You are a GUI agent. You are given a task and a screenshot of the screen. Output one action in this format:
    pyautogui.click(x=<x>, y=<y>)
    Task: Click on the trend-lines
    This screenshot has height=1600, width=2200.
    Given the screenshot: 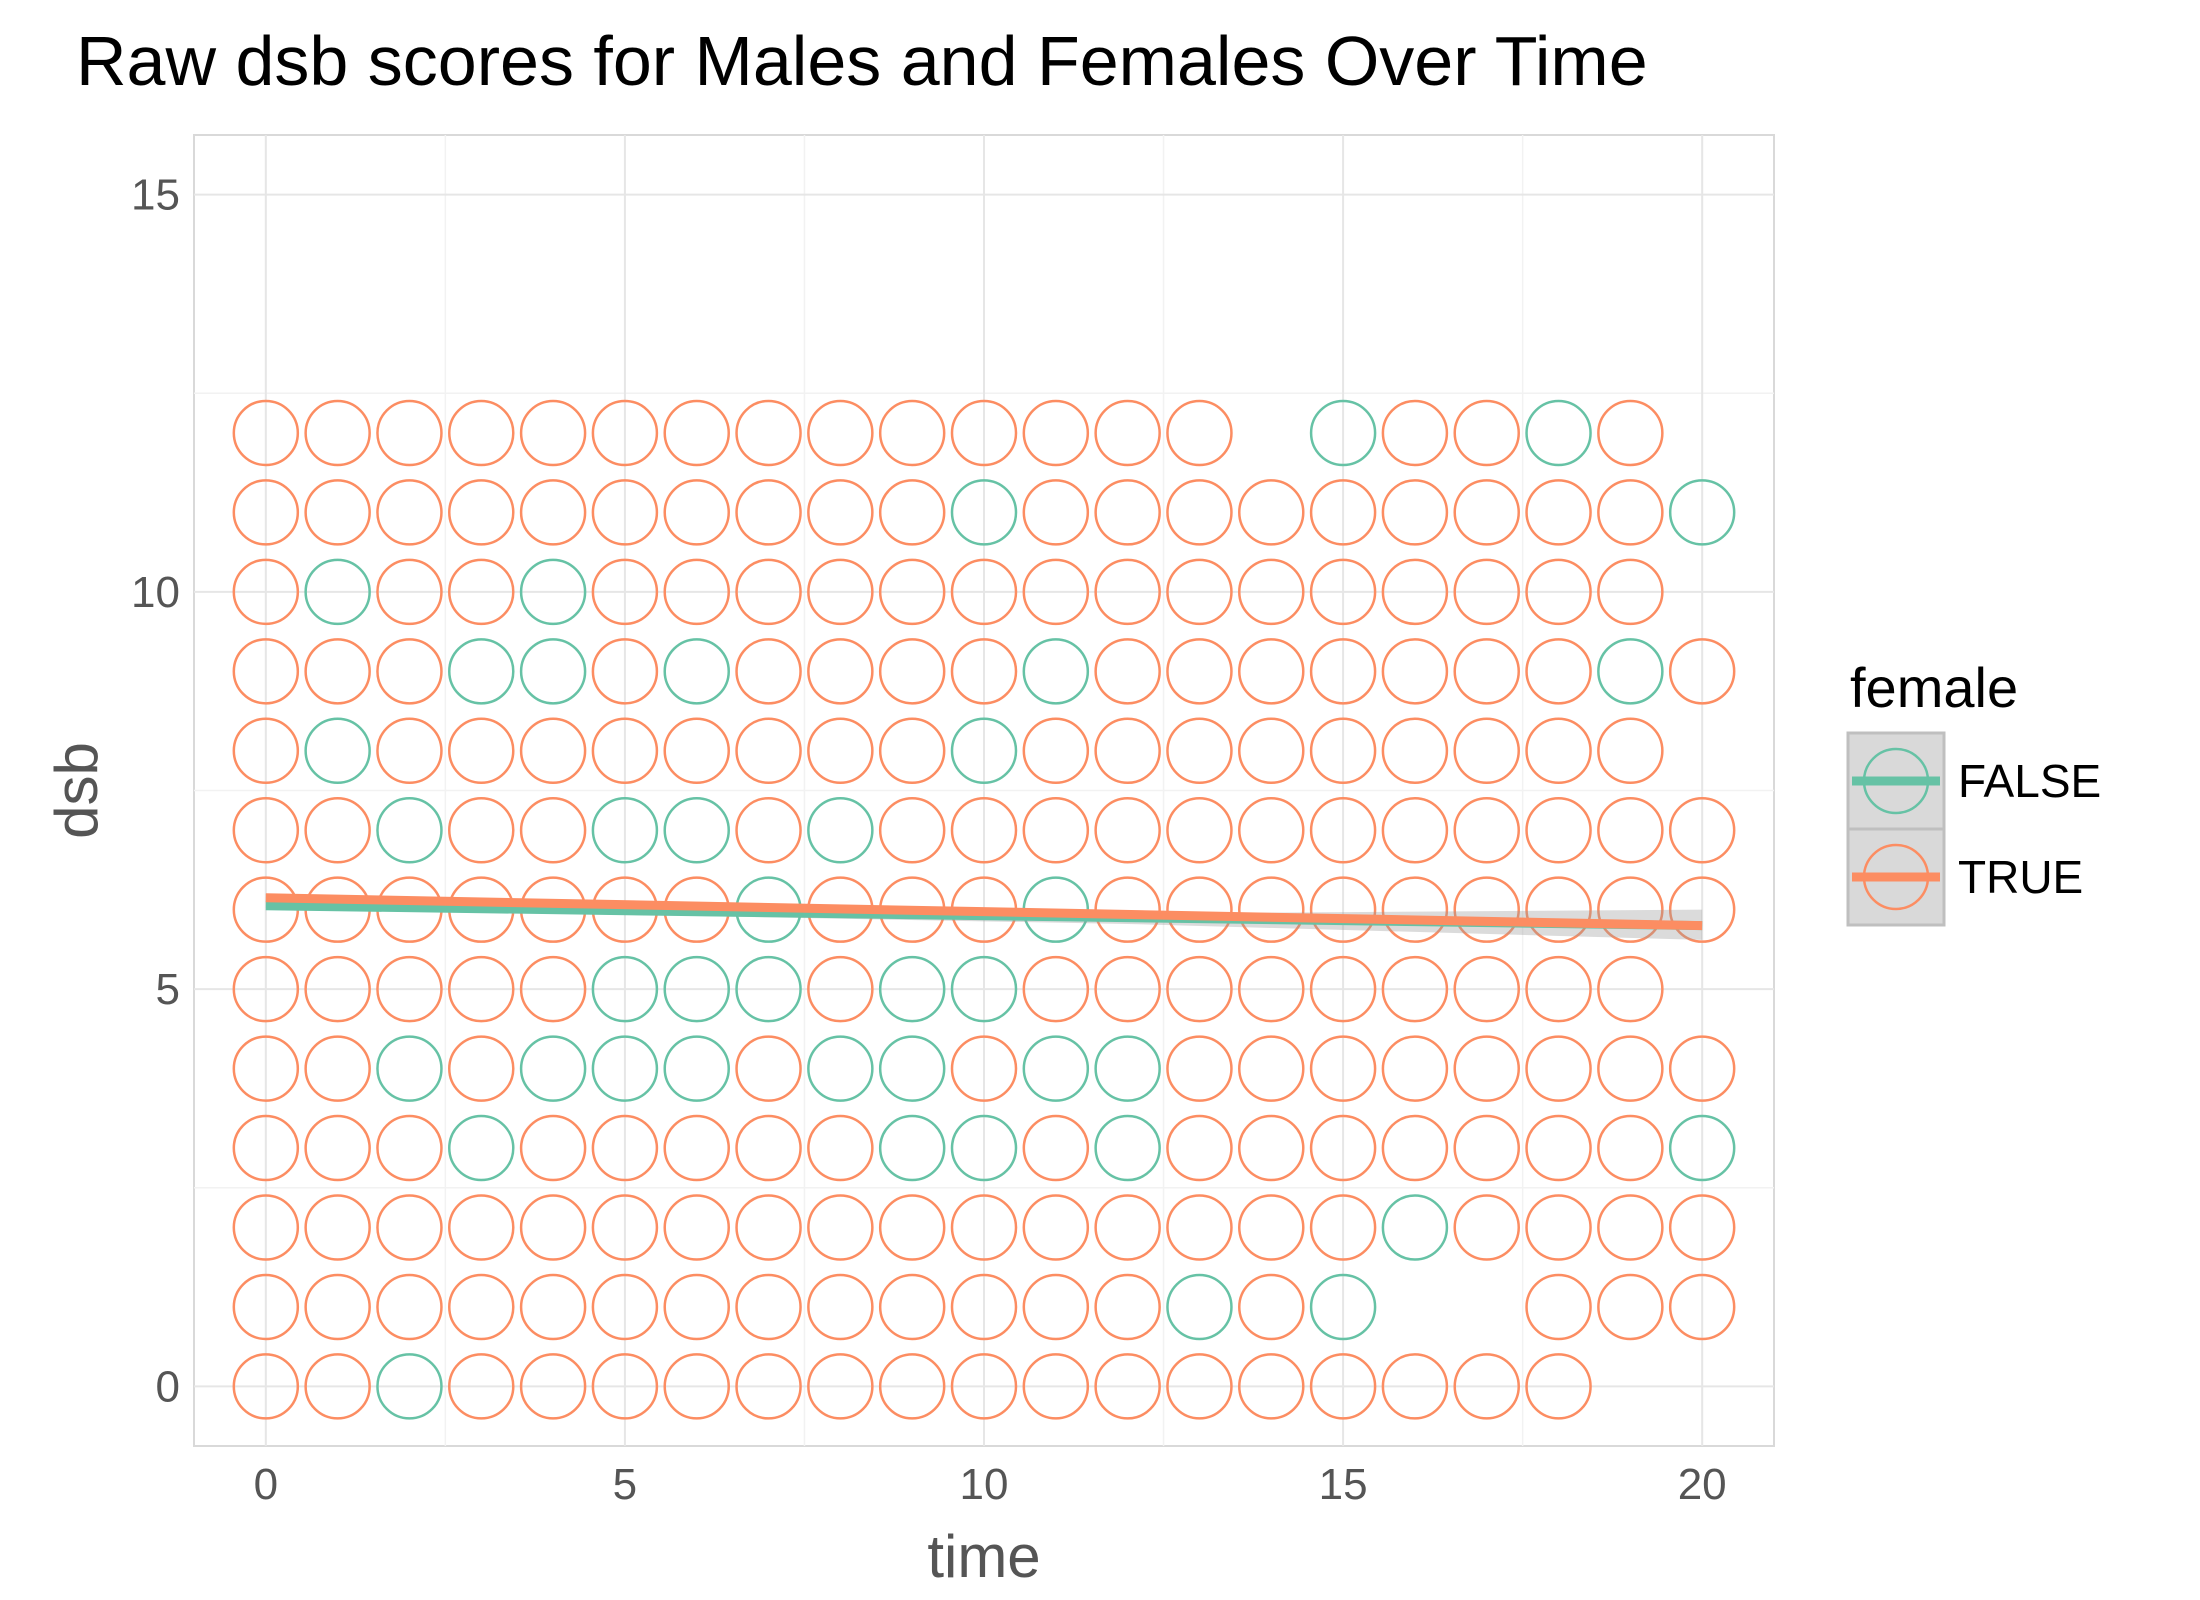 What is the action you would take?
    pyautogui.click(x=984, y=916)
    